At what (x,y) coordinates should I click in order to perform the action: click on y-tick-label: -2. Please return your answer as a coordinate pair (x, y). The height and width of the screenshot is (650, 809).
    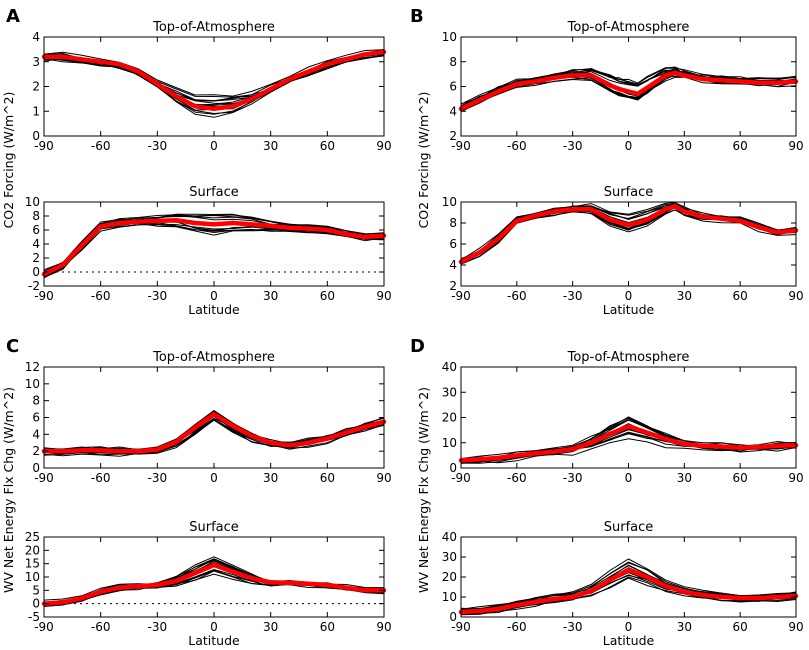
    Looking at the image, I should click on (34, 286).